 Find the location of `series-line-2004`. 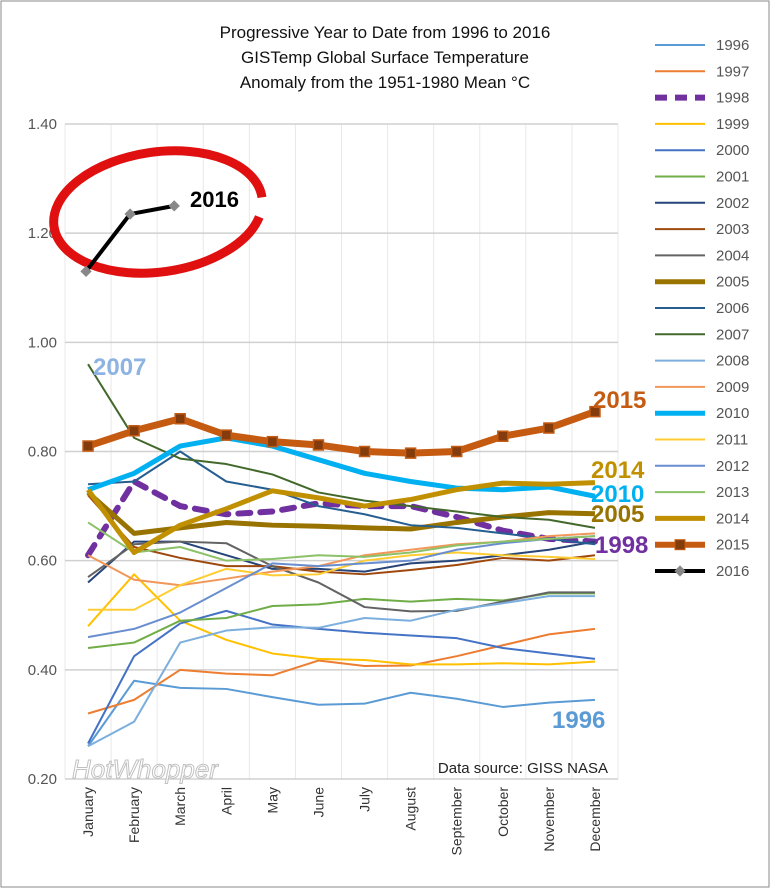

series-line-2004 is located at coordinates (341, 576).